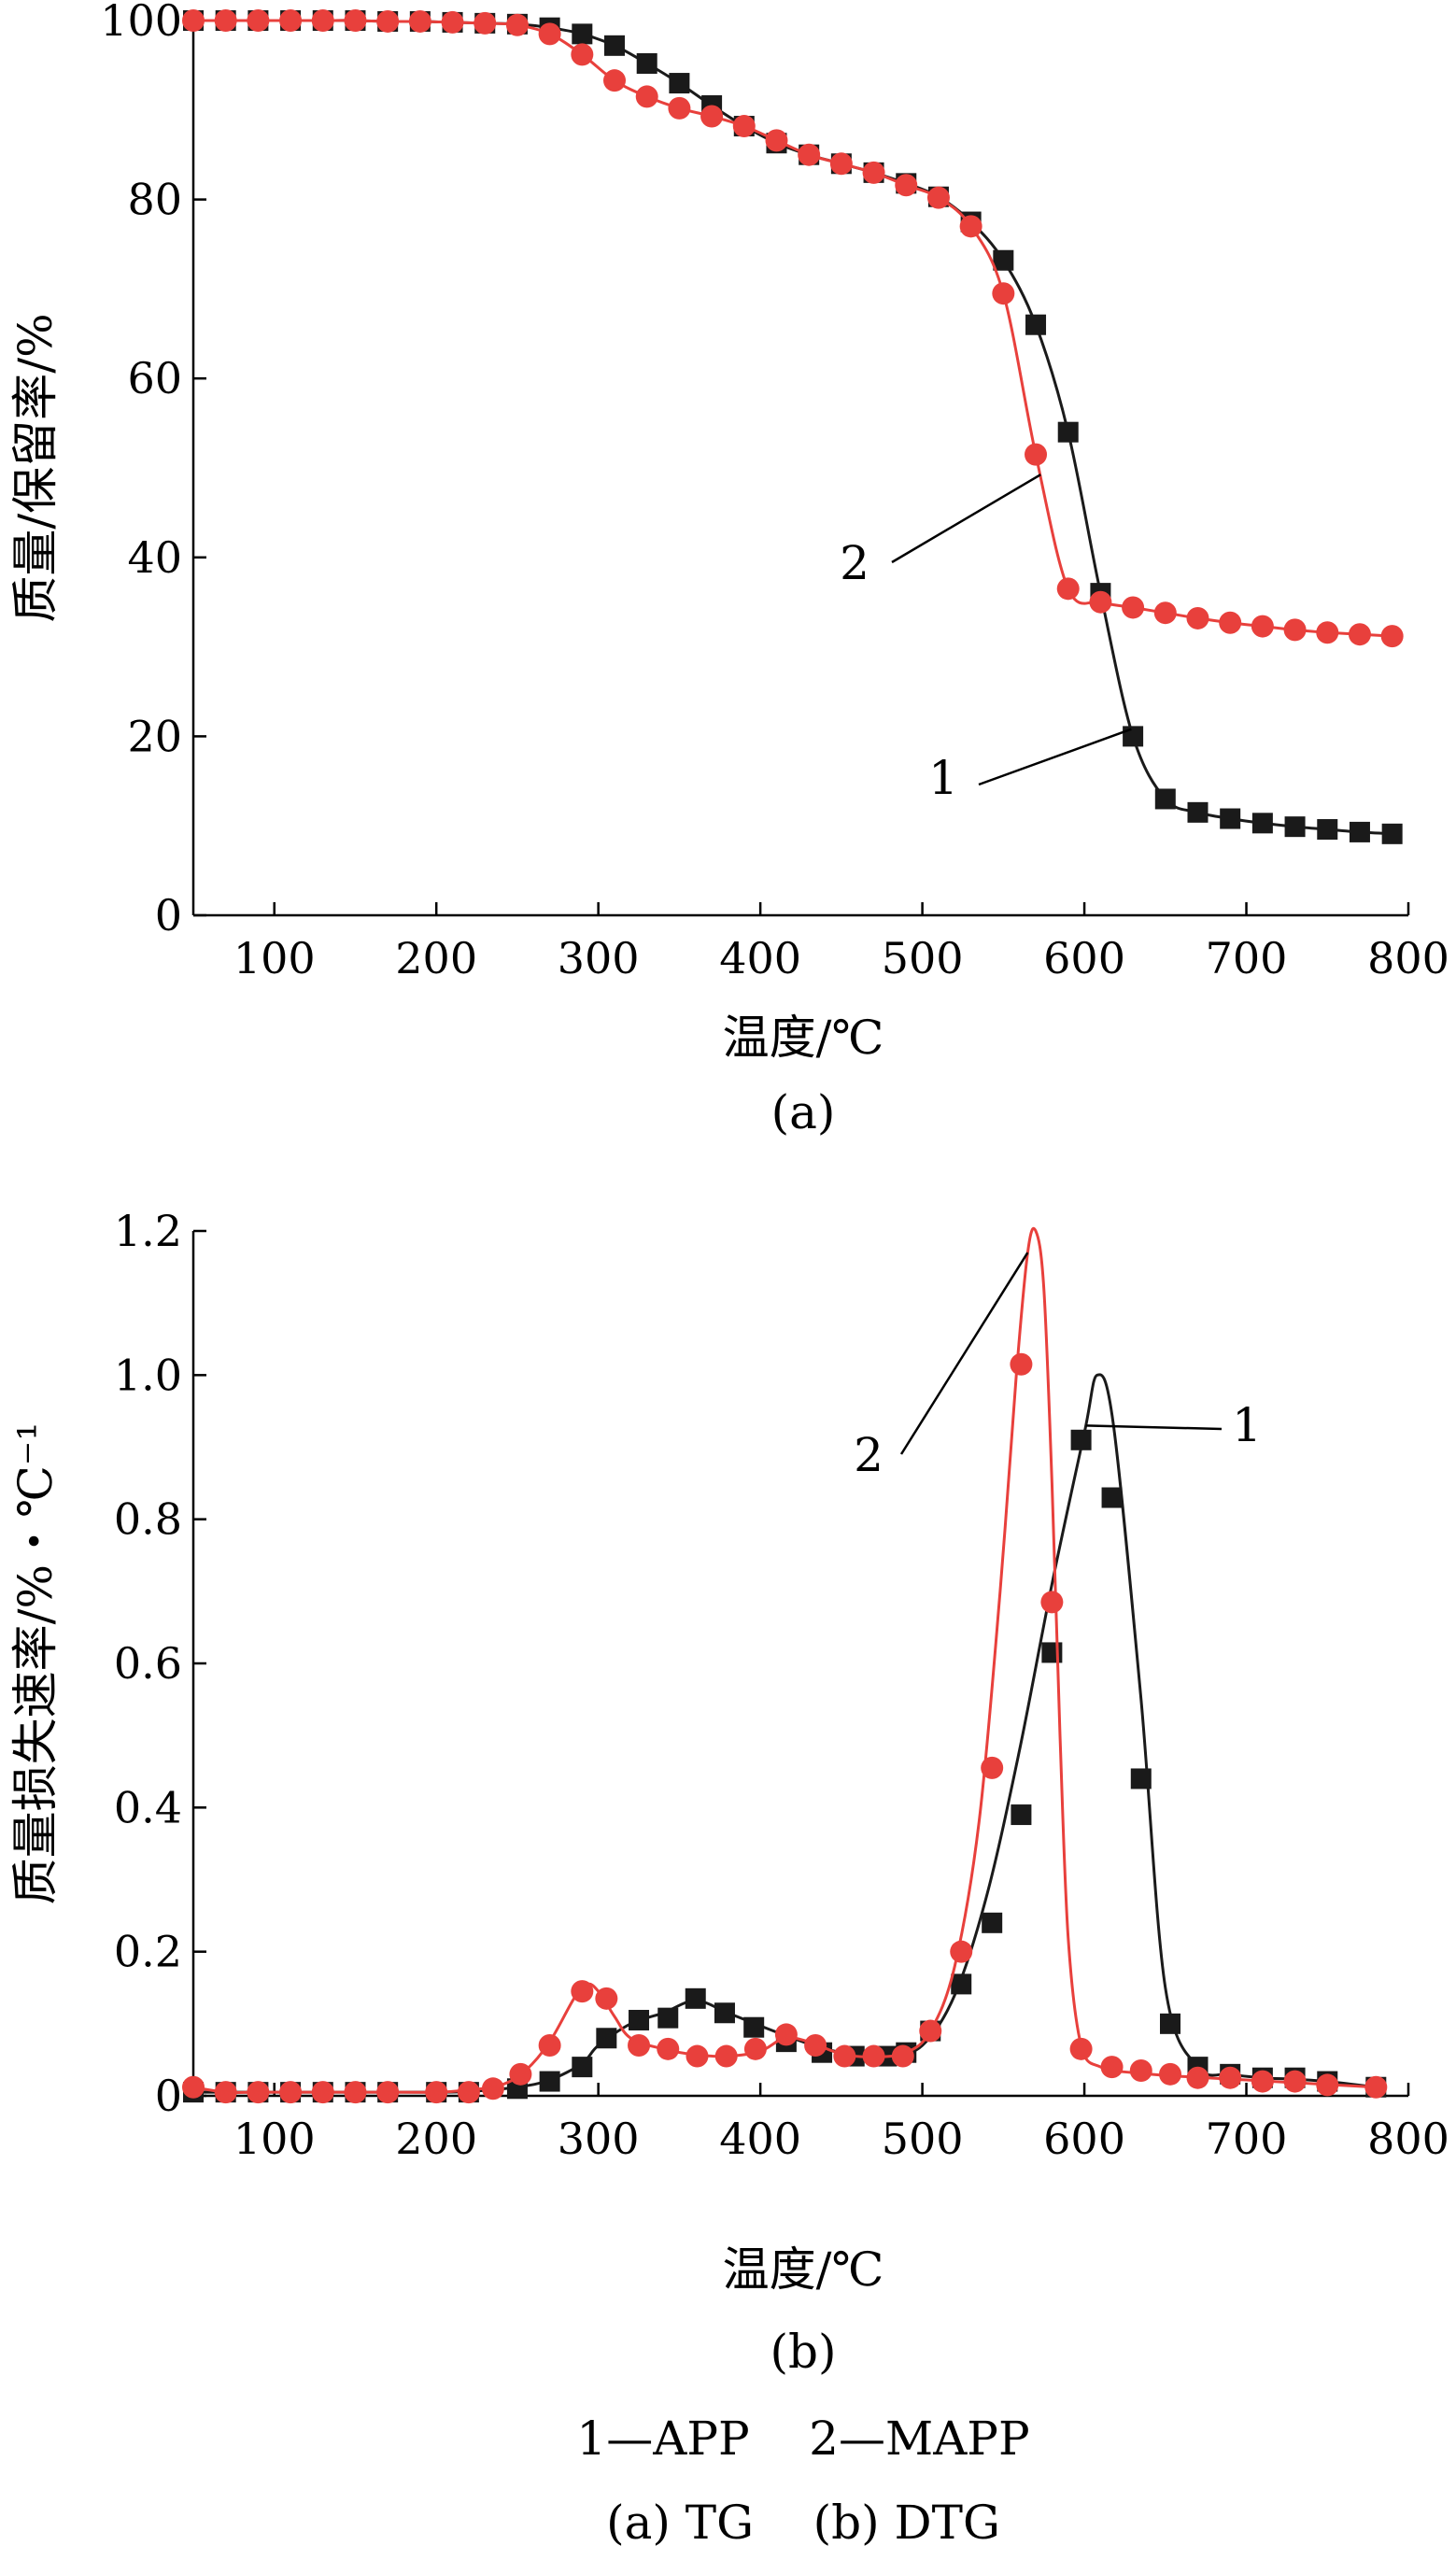  What do you see at coordinates (1247, 2139) in the screenshot?
I see `x-tick-label: 700` at bounding box center [1247, 2139].